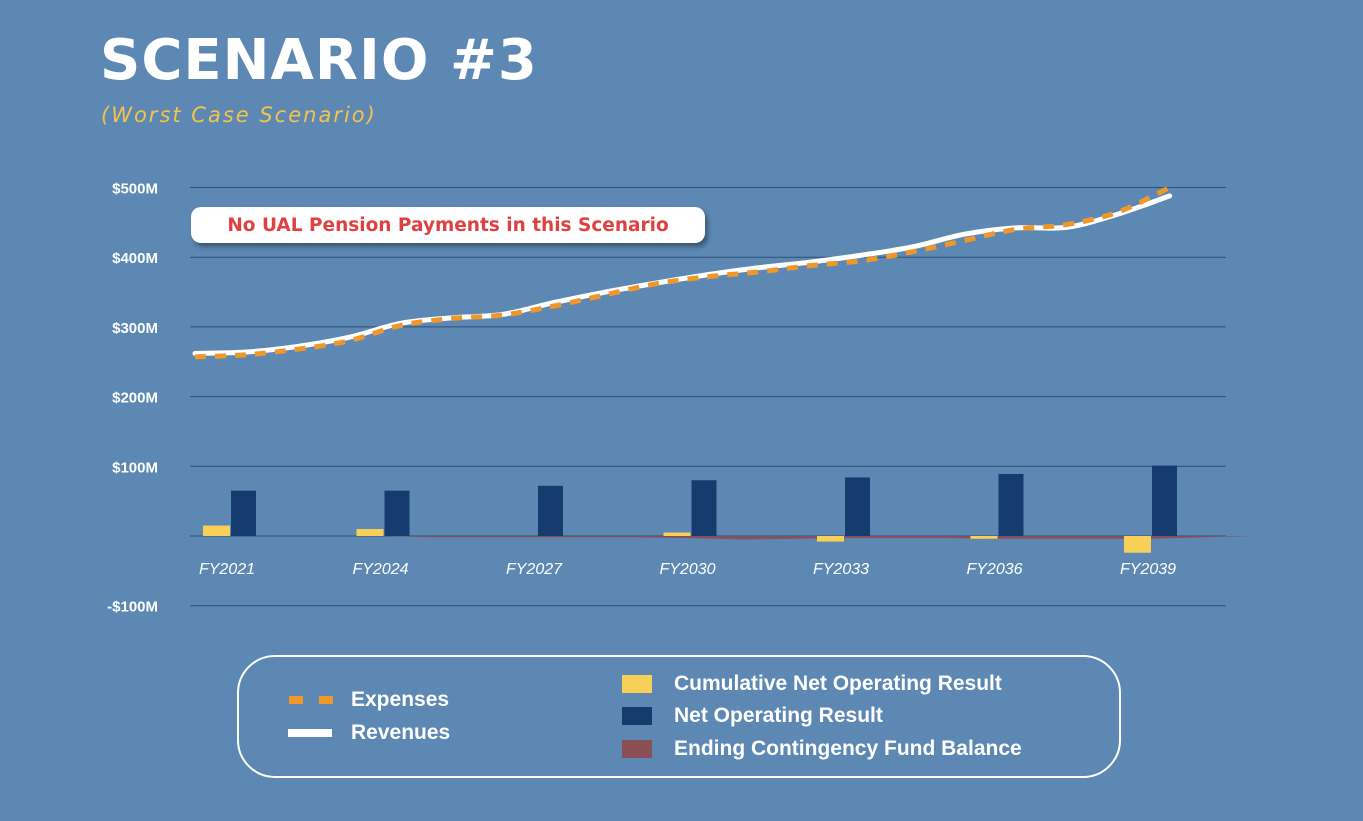 Image resolution: width=1363 pixels, height=821 pixels. Describe the element at coordinates (778, 715) in the screenshot. I see `legend-label-net: Net Operating Result` at that location.